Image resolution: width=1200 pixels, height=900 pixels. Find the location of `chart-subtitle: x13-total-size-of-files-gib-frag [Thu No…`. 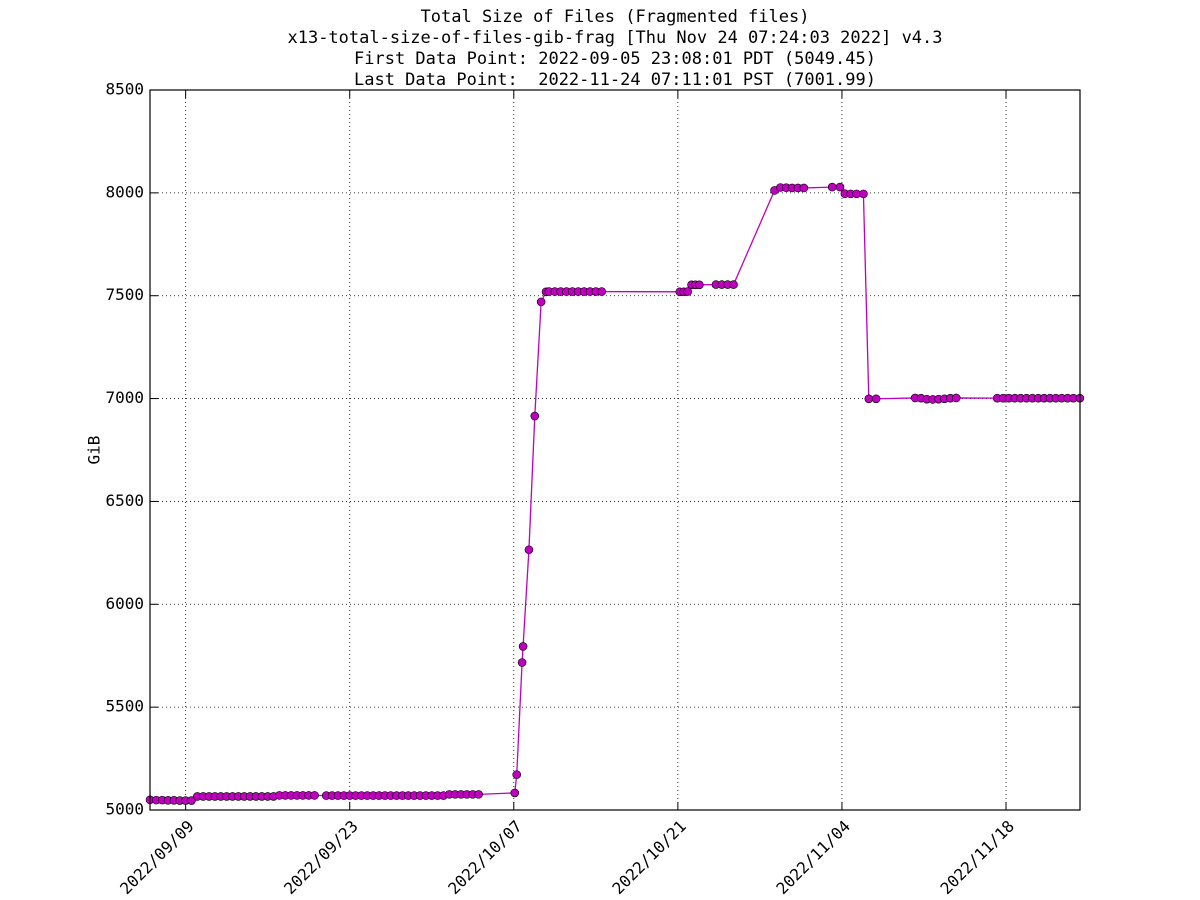

chart-subtitle: x13-total-size-of-files-gib-frag [Thu No… is located at coordinates (614, 38).